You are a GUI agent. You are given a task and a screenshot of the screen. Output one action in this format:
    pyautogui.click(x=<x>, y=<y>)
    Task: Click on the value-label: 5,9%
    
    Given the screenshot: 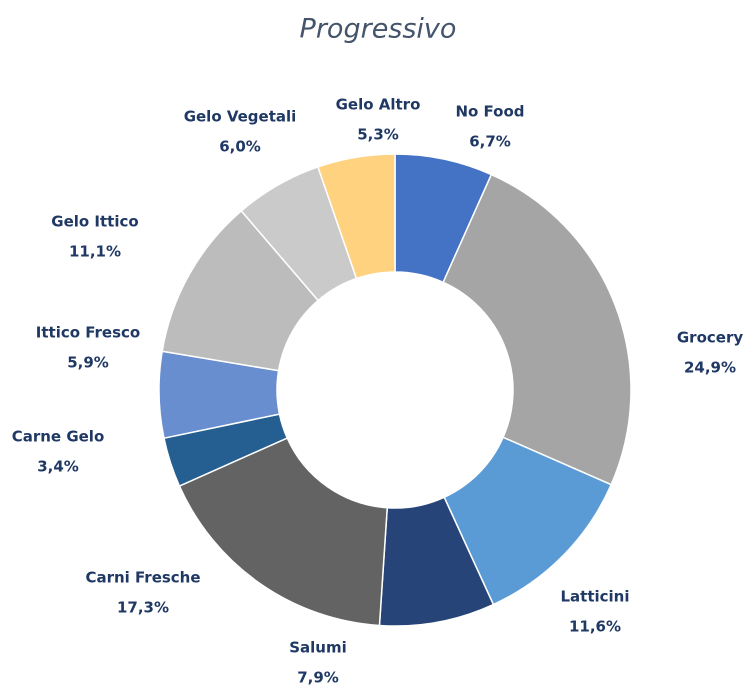 What is the action you would take?
    pyautogui.click(x=88, y=363)
    